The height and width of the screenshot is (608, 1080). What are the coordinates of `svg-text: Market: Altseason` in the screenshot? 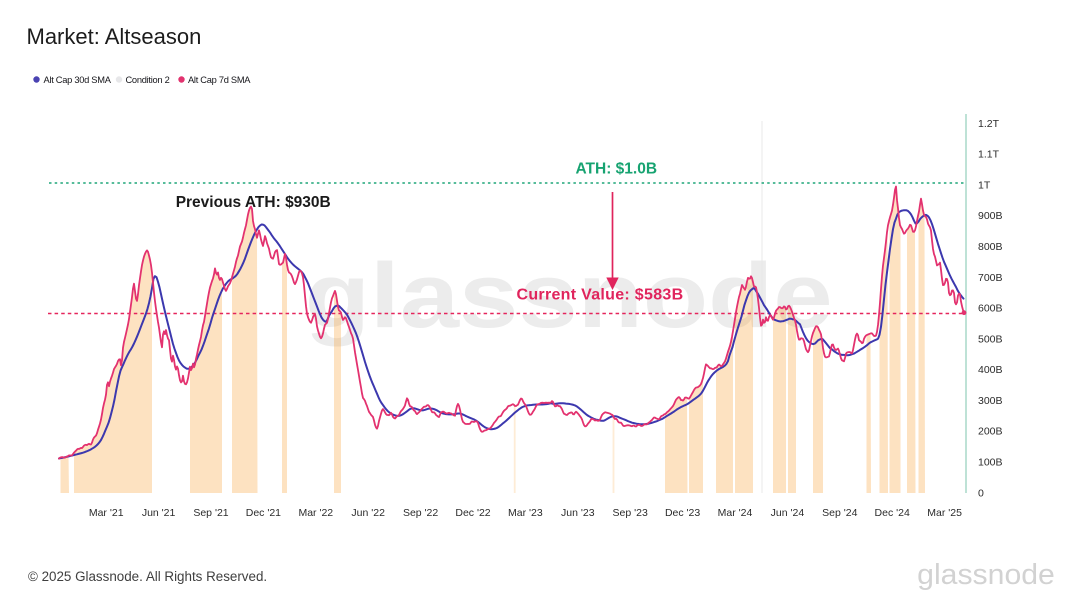 It's located at (114, 36).